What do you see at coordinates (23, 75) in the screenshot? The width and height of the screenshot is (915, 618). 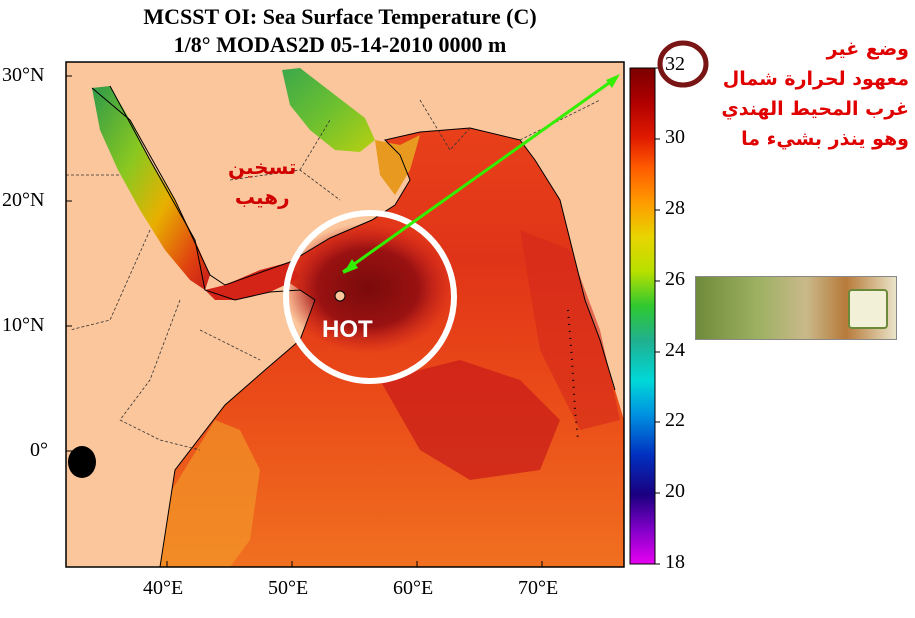 I see `lat-tick-label: 30°N` at bounding box center [23, 75].